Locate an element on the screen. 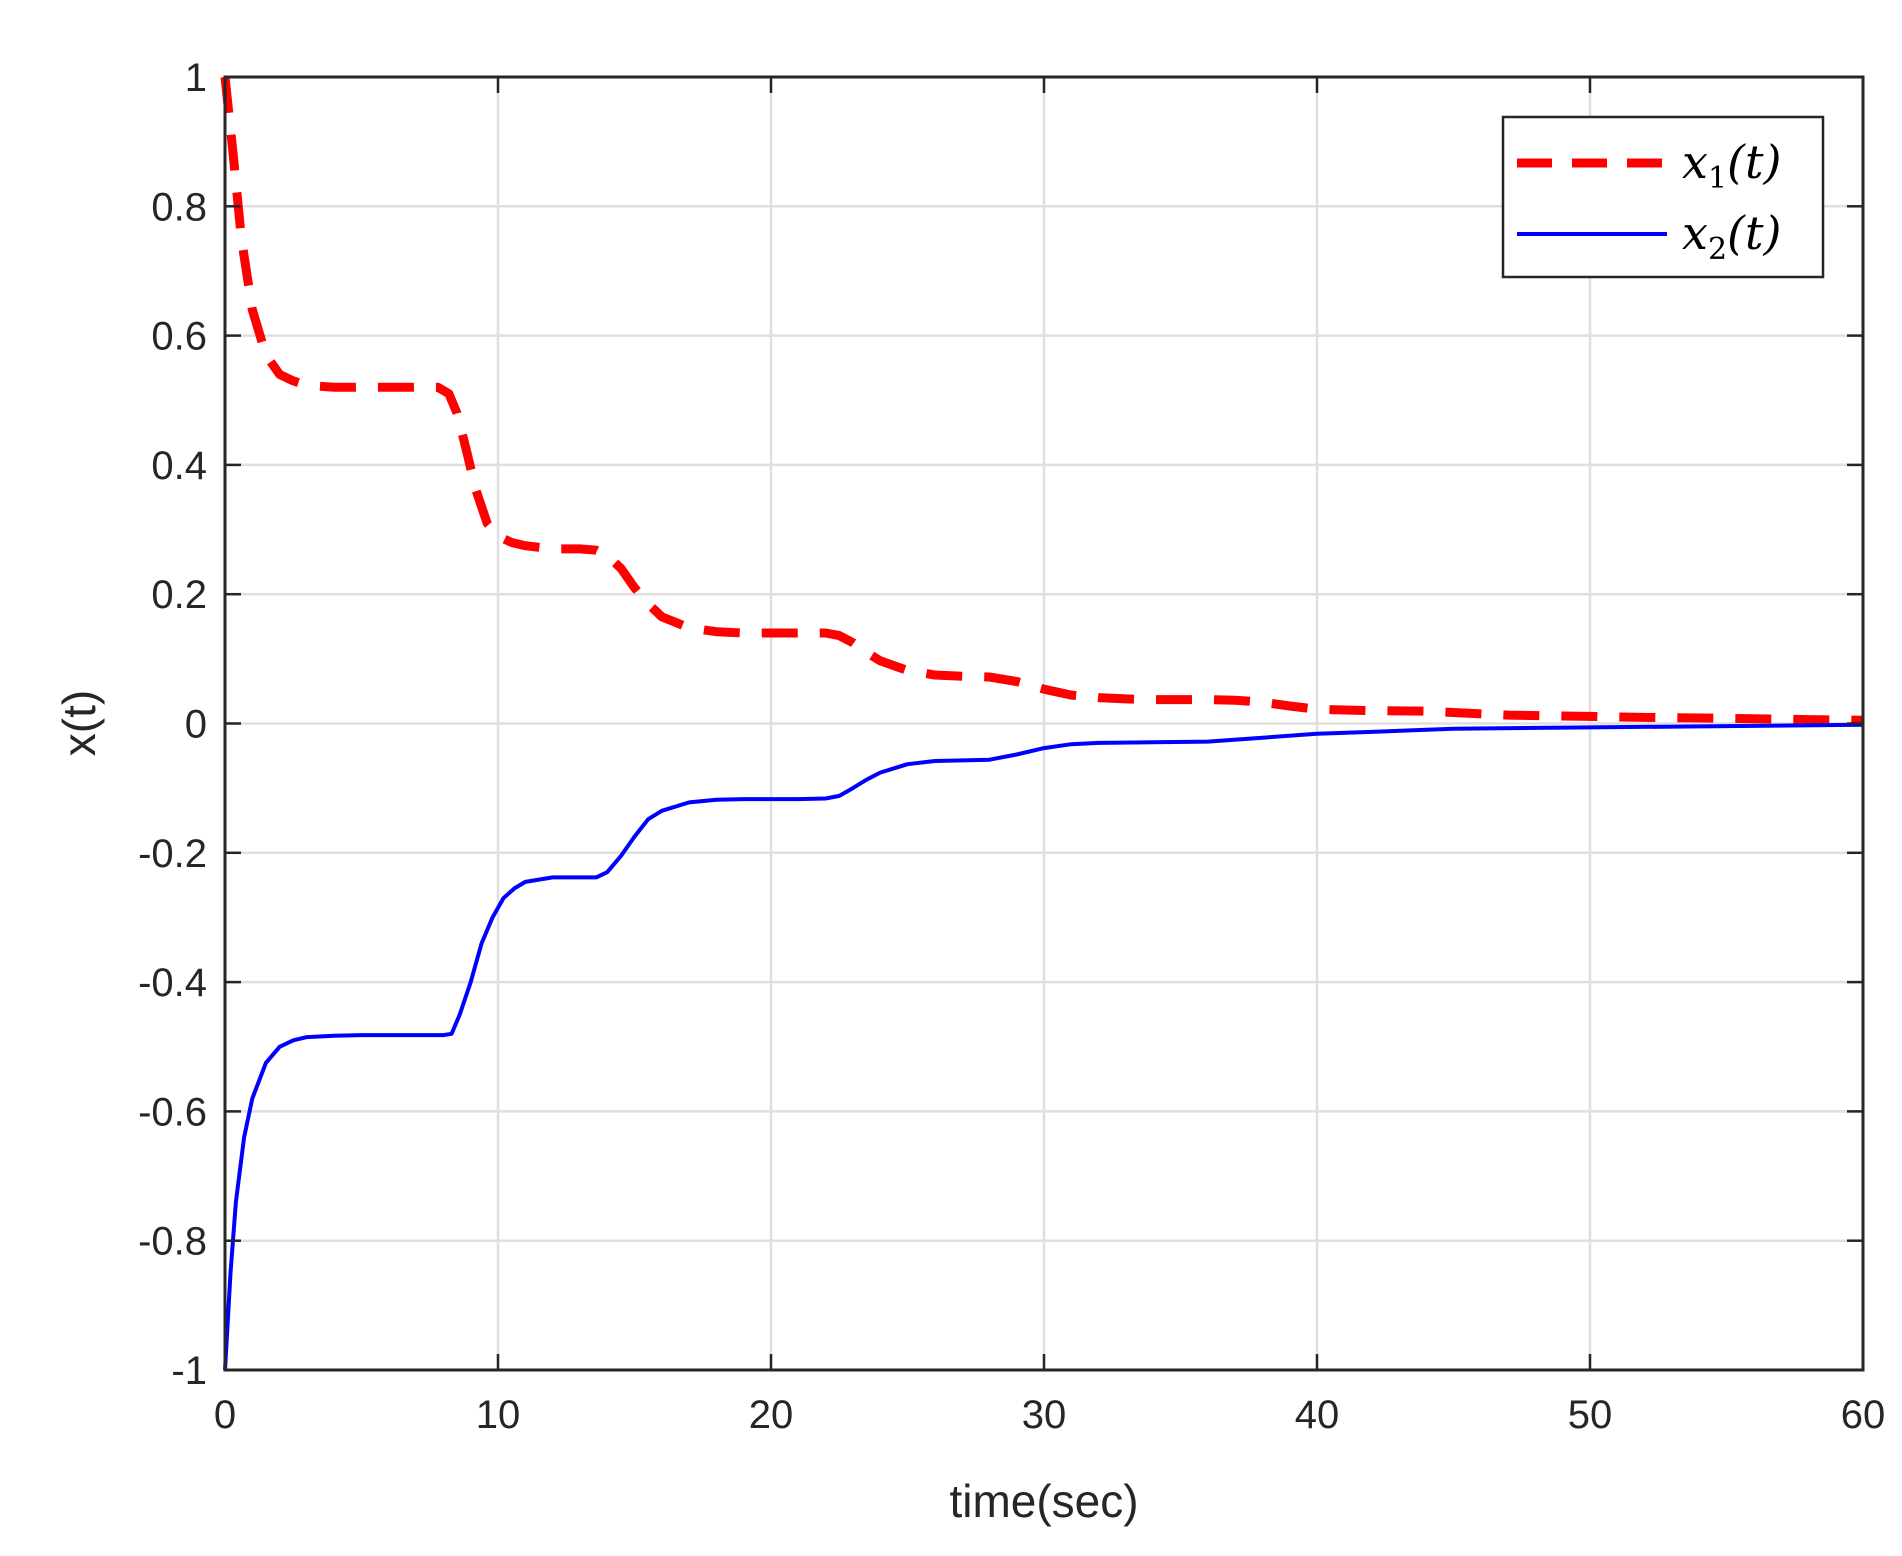 This screenshot has height=1556, width=1902. x-tick-label: 50 is located at coordinates (1590, 1415).